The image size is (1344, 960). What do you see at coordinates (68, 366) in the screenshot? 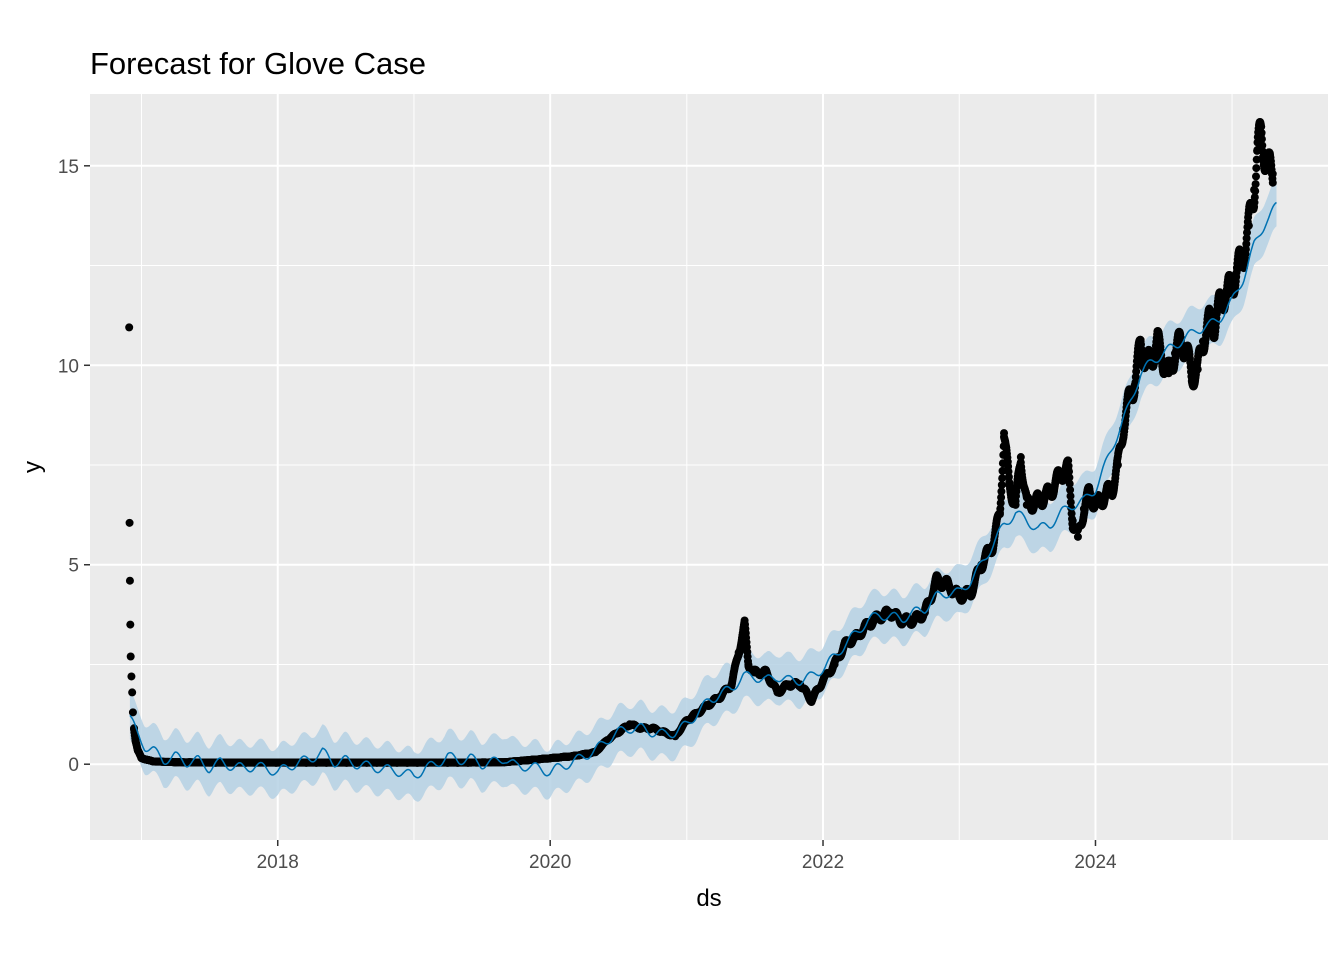
I see `y-tick-label: 10` at bounding box center [68, 366].